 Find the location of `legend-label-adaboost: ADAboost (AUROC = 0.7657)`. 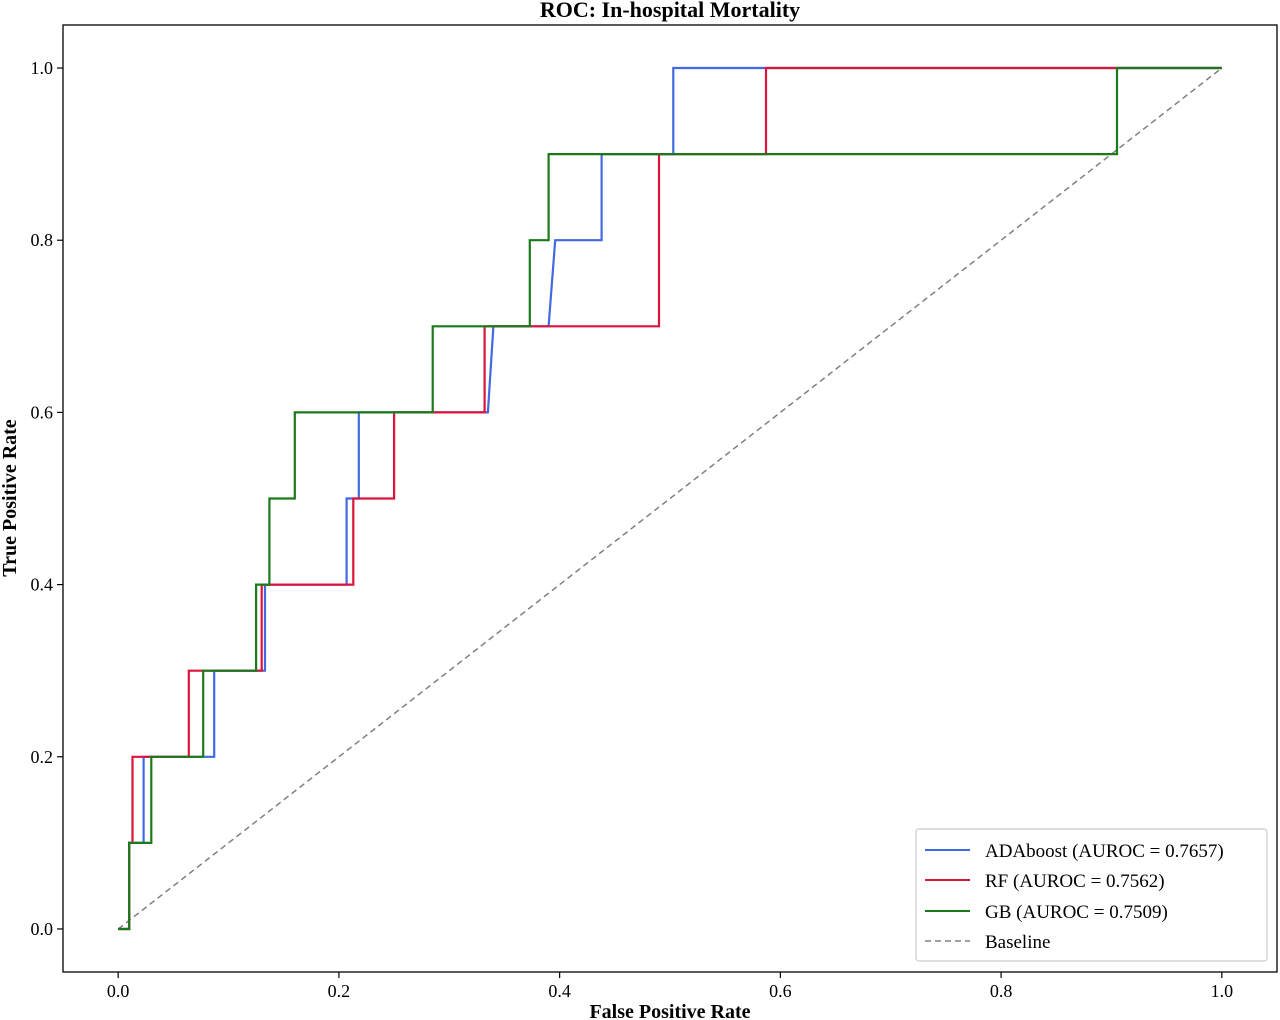

legend-label-adaboost: ADAboost (AUROC = 0.7657) is located at coordinates (1104, 851).